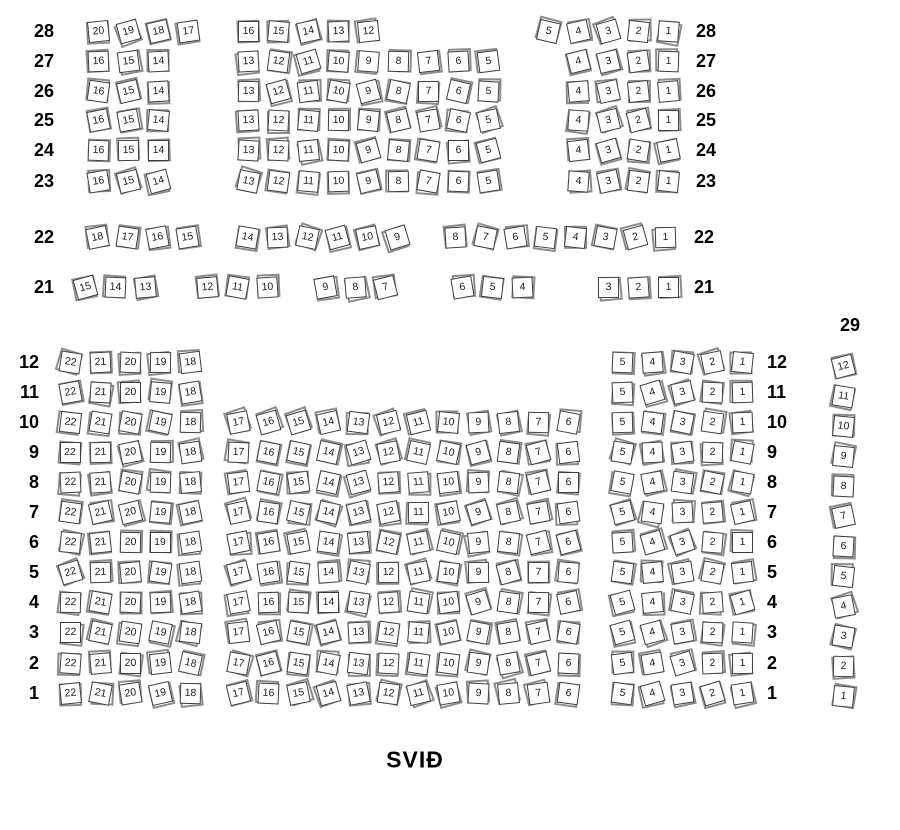  I want to click on seat-row5-n18: 18, so click(188, 573).